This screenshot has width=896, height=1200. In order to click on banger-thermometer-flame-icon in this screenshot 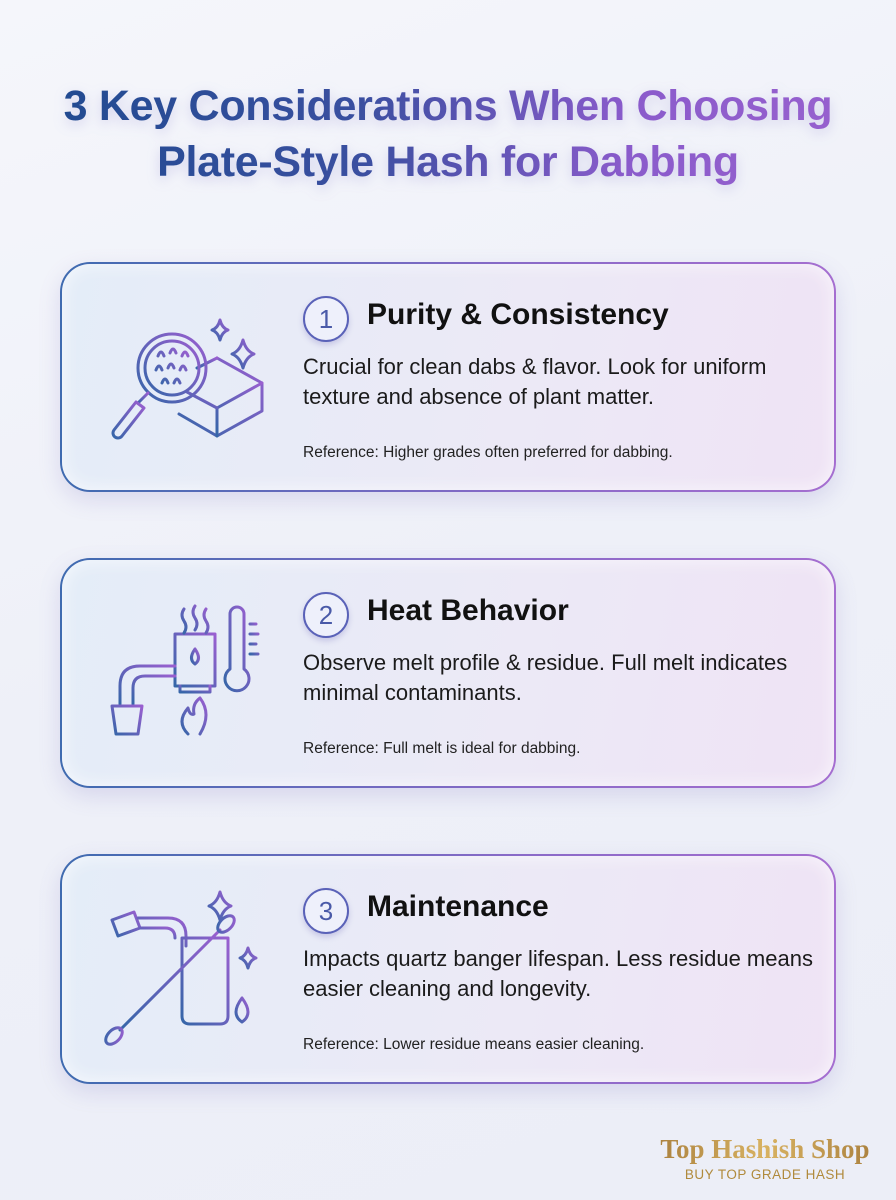, I will do `click(185, 670)`.